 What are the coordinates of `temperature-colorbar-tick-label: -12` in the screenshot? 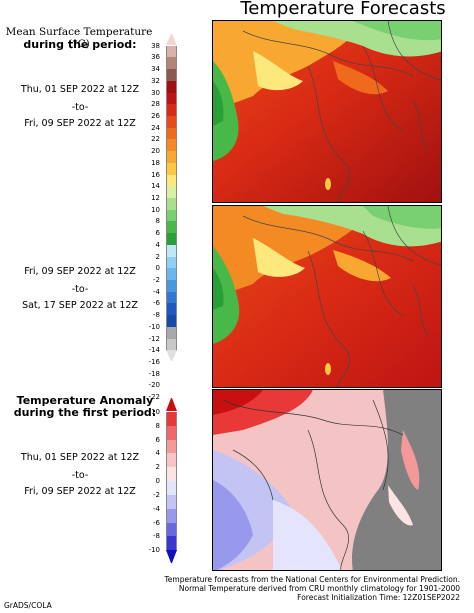 It's located at (154, 338).